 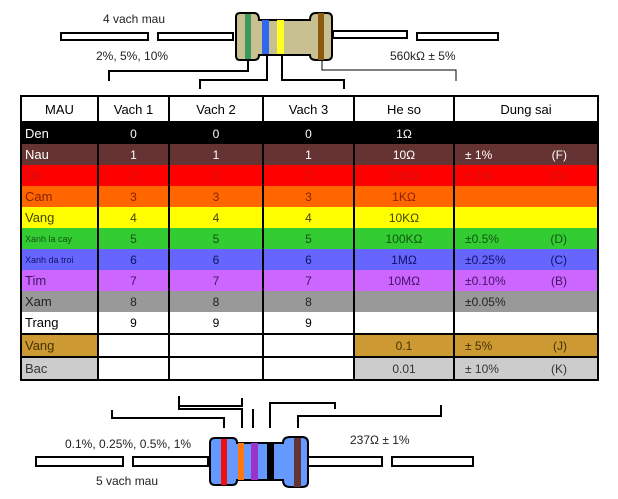 I want to click on table-row: Cam 3 3 3 1KΩ, so click(x=309, y=196).